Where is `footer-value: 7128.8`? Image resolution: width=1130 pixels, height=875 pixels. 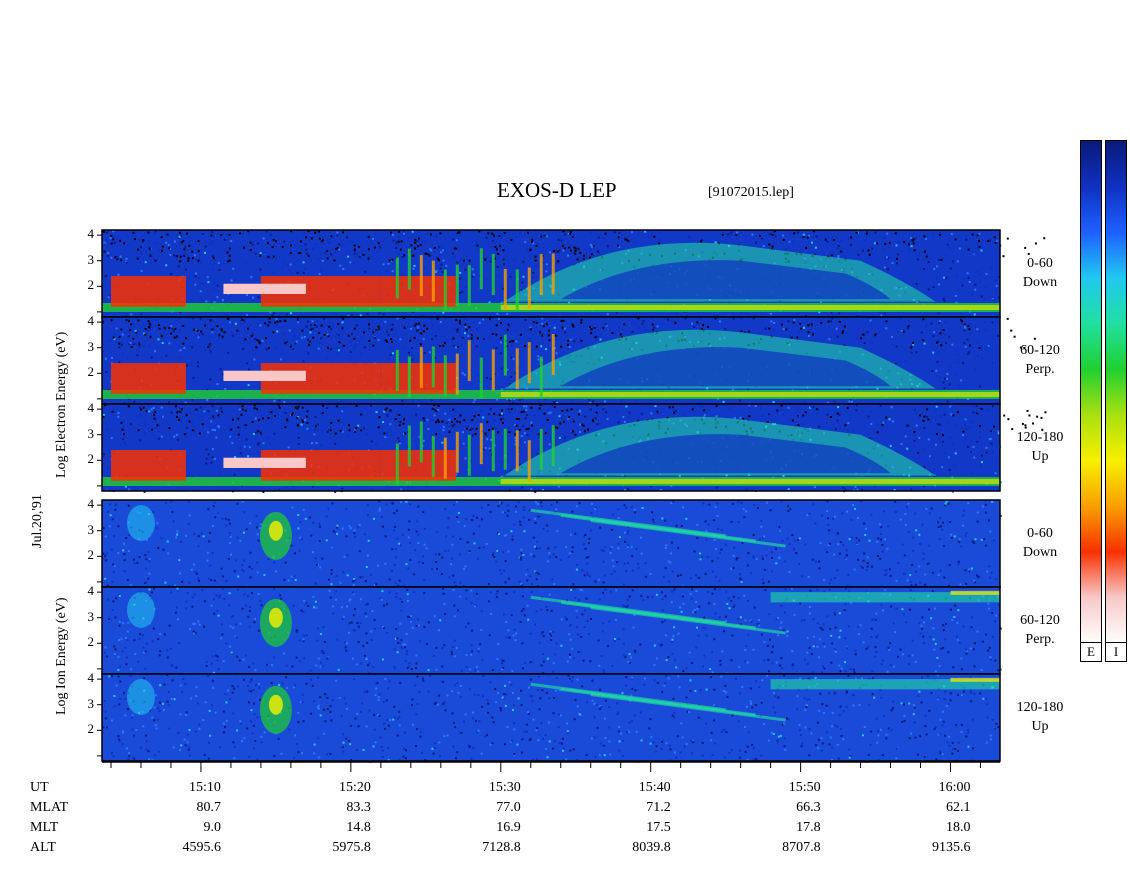
footer-value: 7128.8 is located at coordinates (501, 847).